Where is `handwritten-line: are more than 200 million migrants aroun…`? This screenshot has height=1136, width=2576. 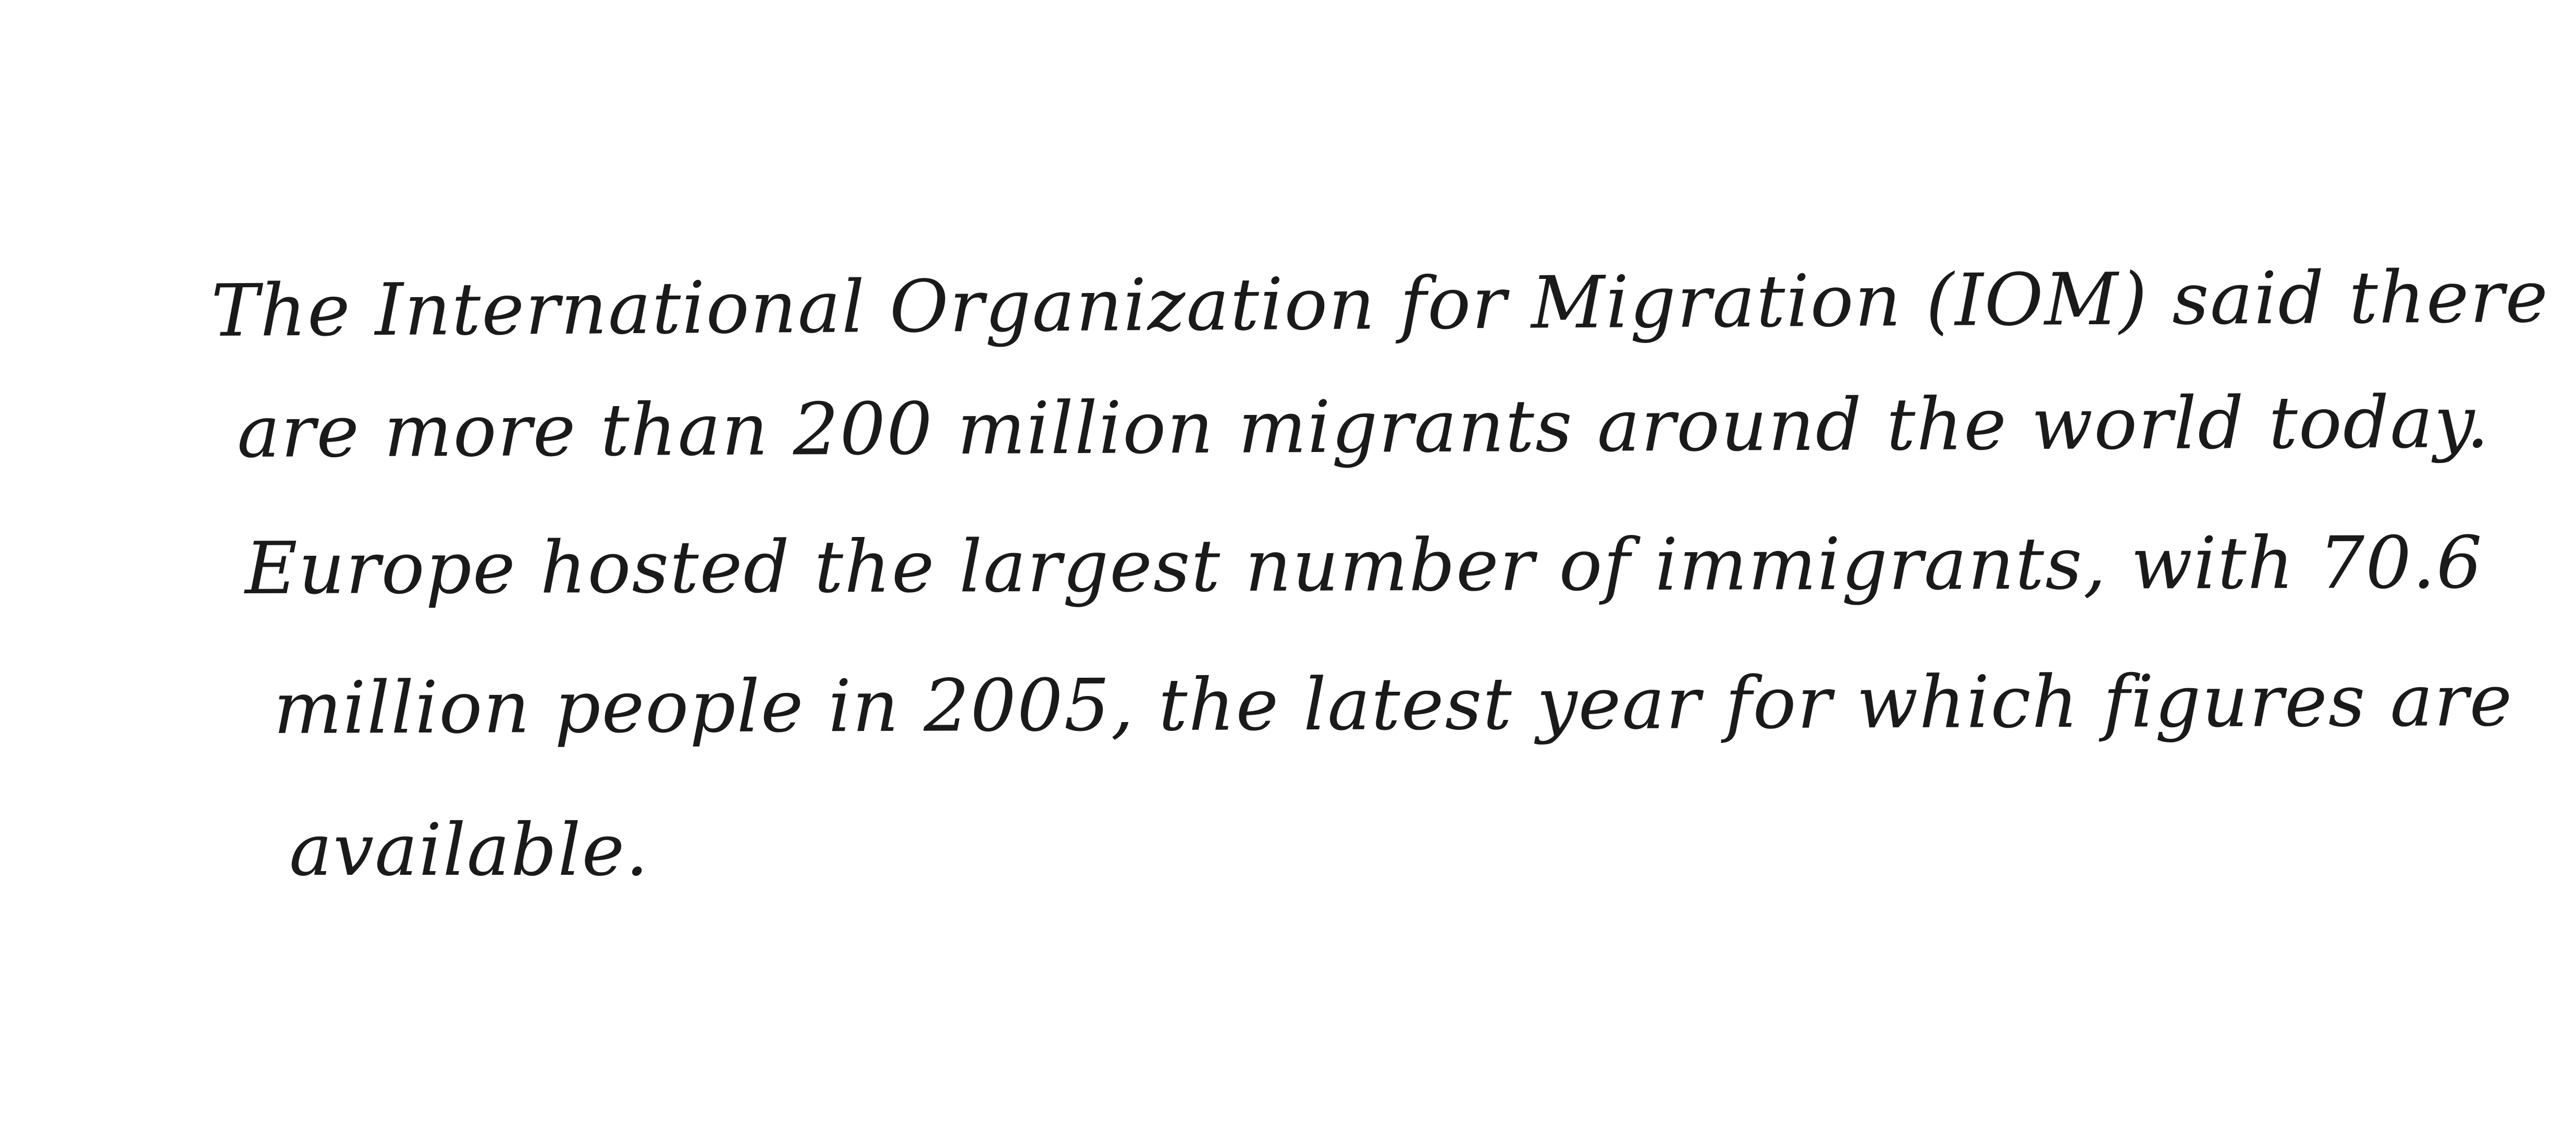
handwritten-line: are more than 200 million migrants aroun… is located at coordinates (1364, 427).